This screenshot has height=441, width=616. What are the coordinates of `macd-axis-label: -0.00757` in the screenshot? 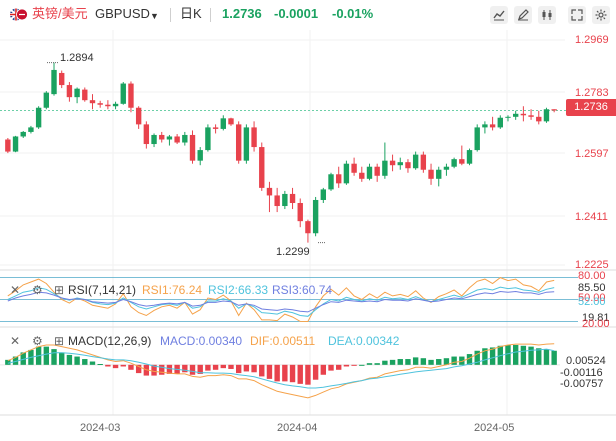 It's located at (582, 384).